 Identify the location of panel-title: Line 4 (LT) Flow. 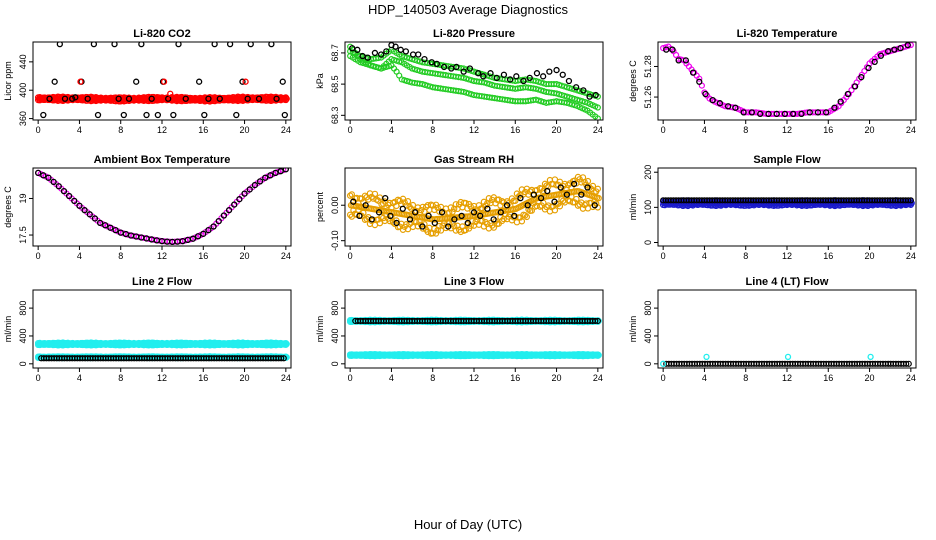
(787, 282).